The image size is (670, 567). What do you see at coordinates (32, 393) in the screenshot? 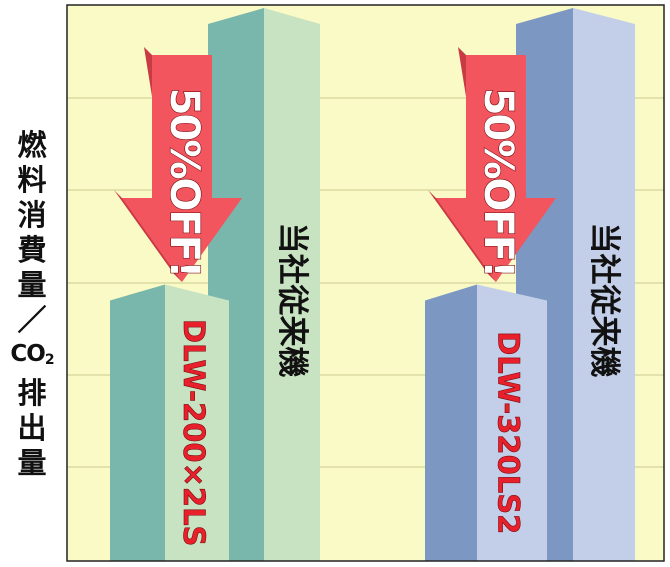
I see `ylabel-char: 排` at bounding box center [32, 393].